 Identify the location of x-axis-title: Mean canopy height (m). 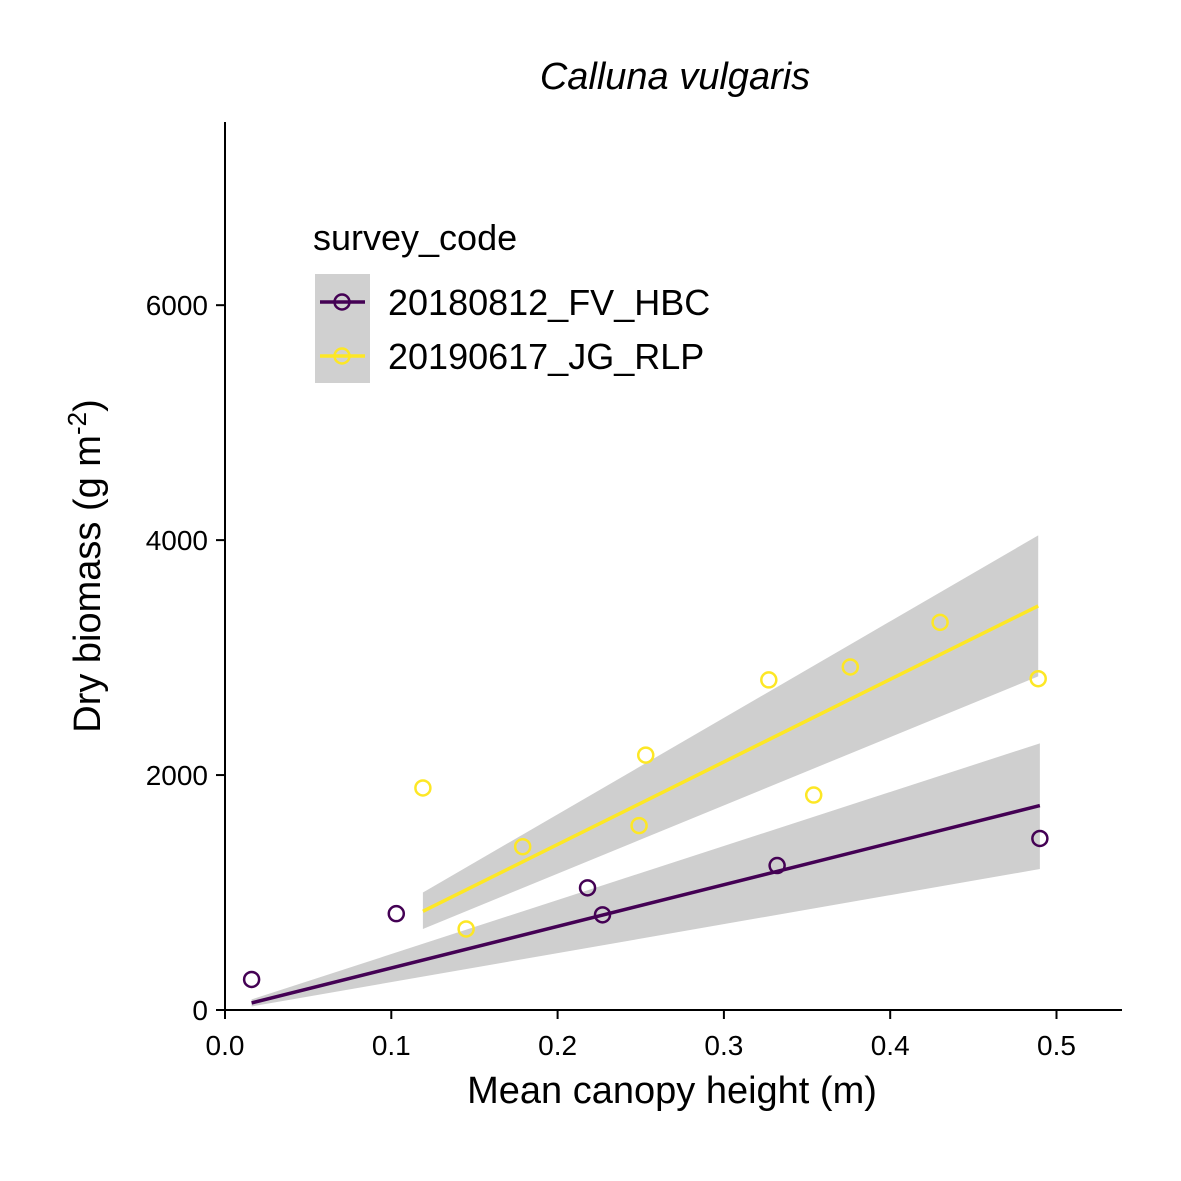
(672, 1091).